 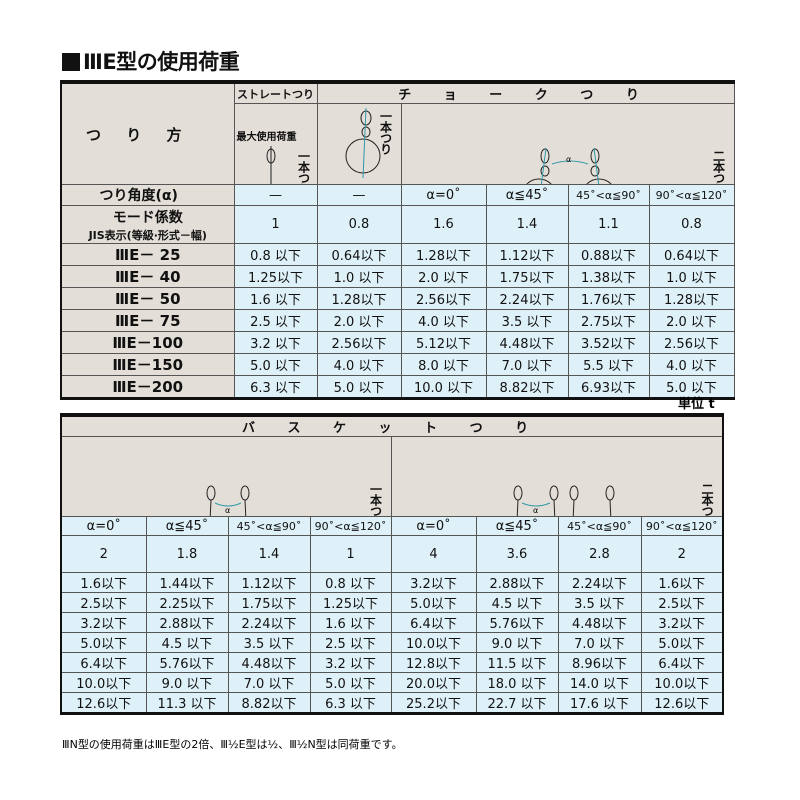 I want to click on basket-header: バ ス ケ ッ ト つ り, so click(x=392, y=425).